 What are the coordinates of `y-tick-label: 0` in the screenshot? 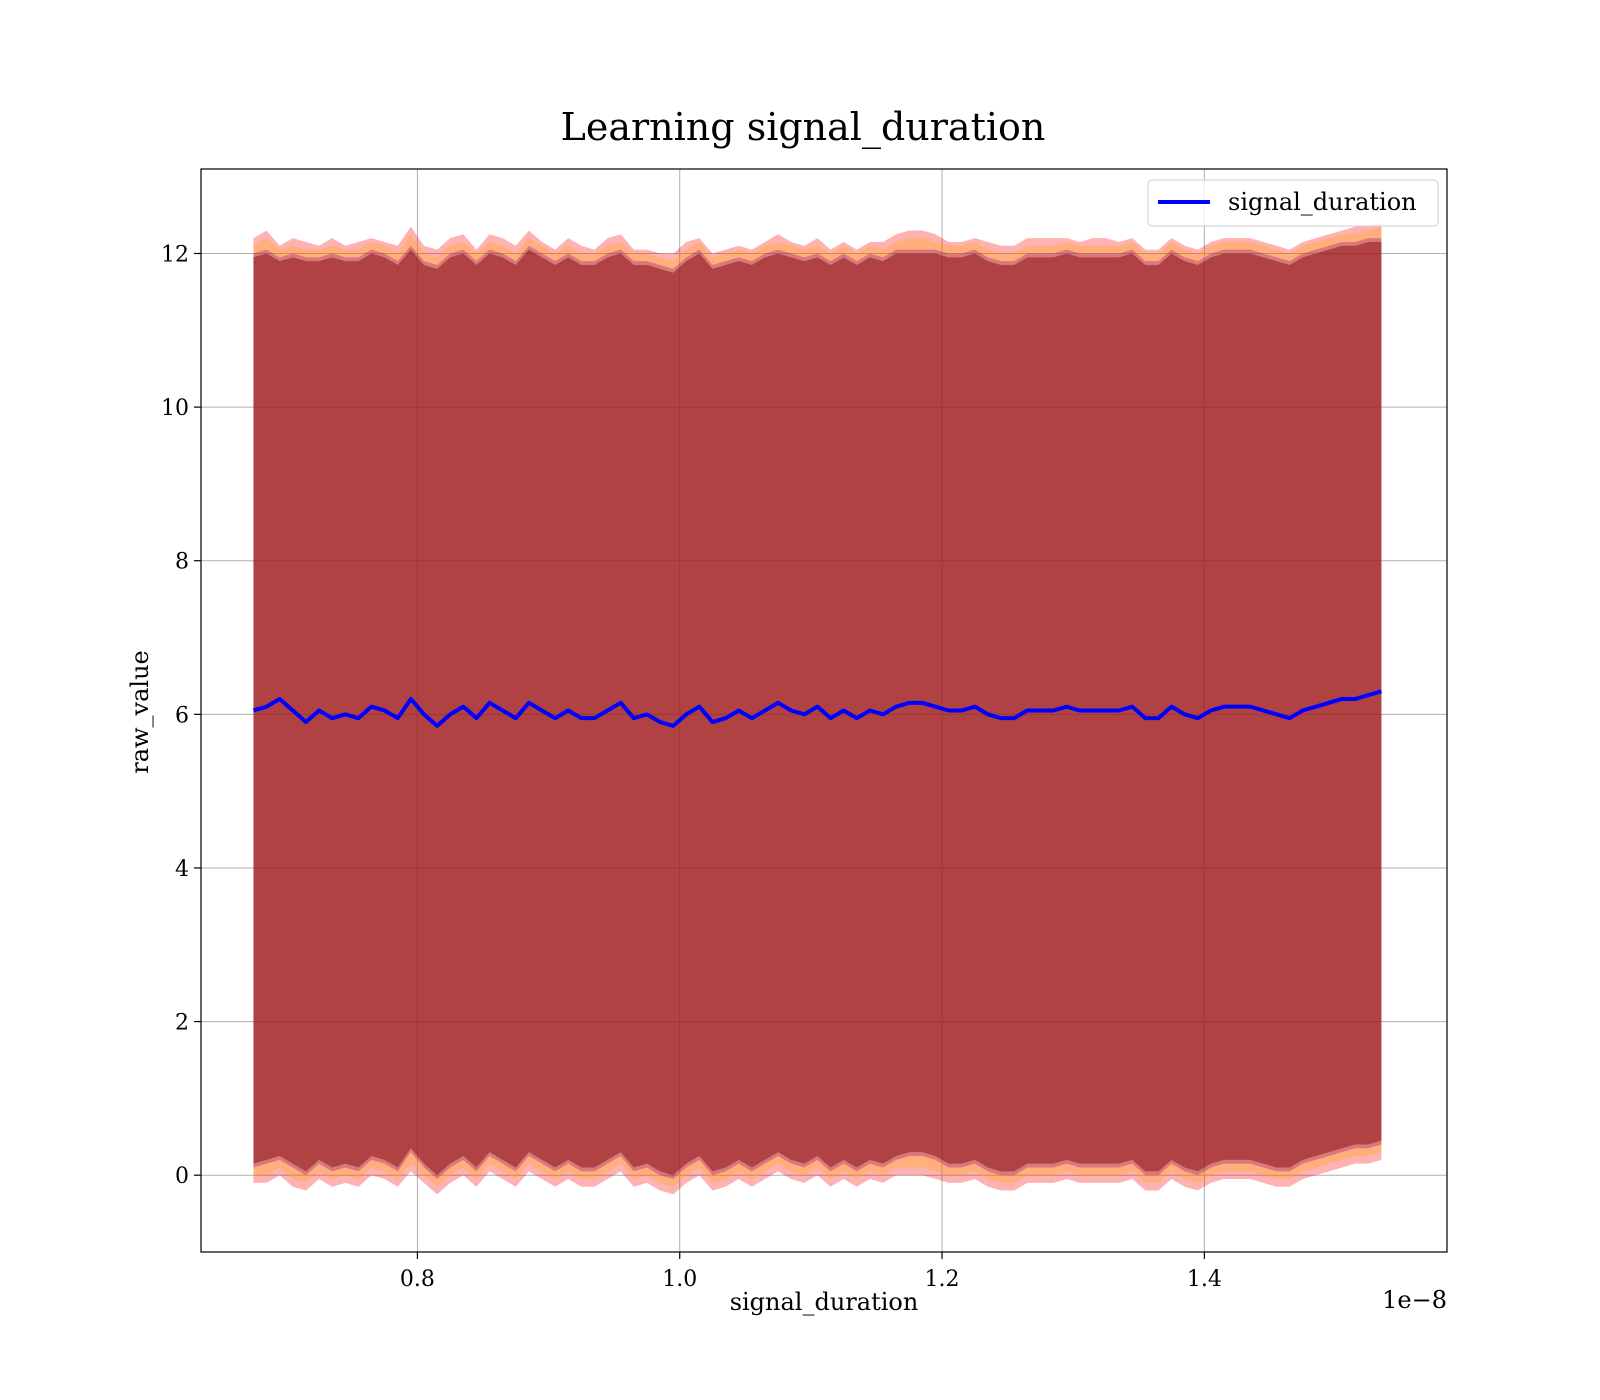 It's located at (182, 1176).